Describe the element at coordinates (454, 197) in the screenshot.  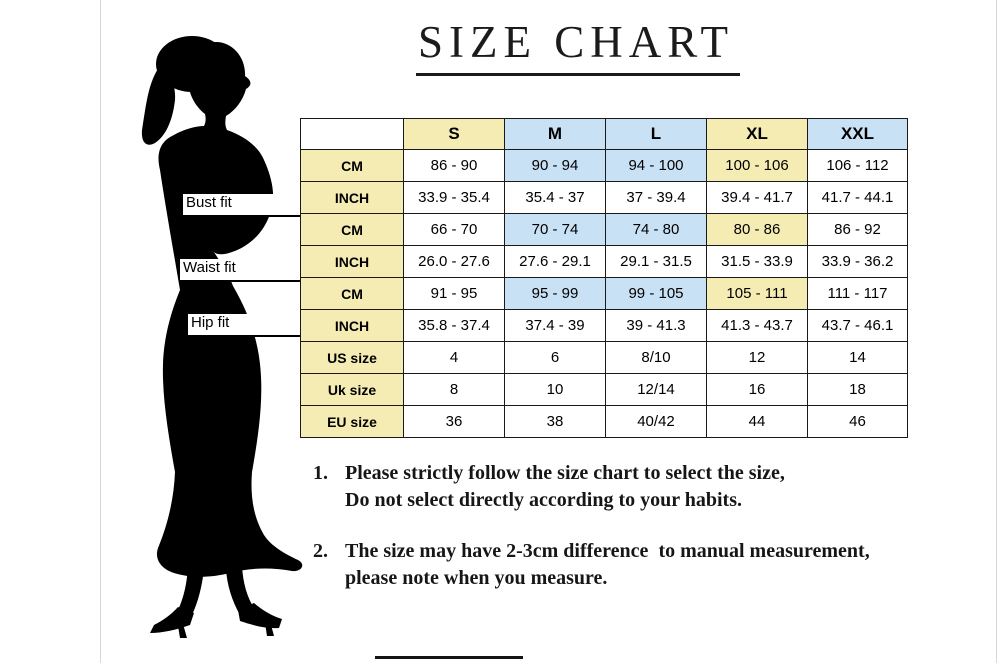
I see `table-cell: 33.9 - 35.4` at that location.